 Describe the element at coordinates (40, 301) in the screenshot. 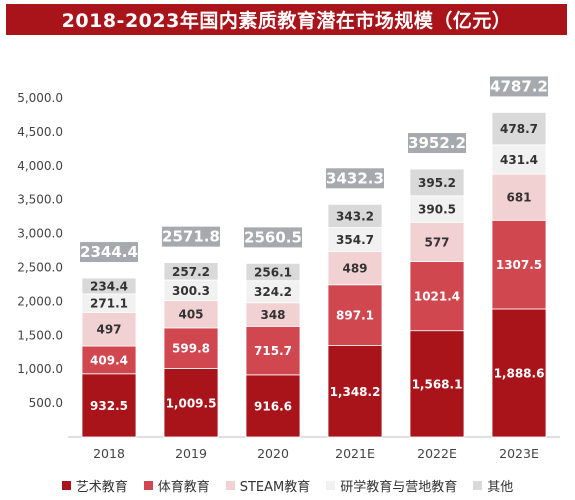

I see `y-tick-label: 2,000.0` at that location.